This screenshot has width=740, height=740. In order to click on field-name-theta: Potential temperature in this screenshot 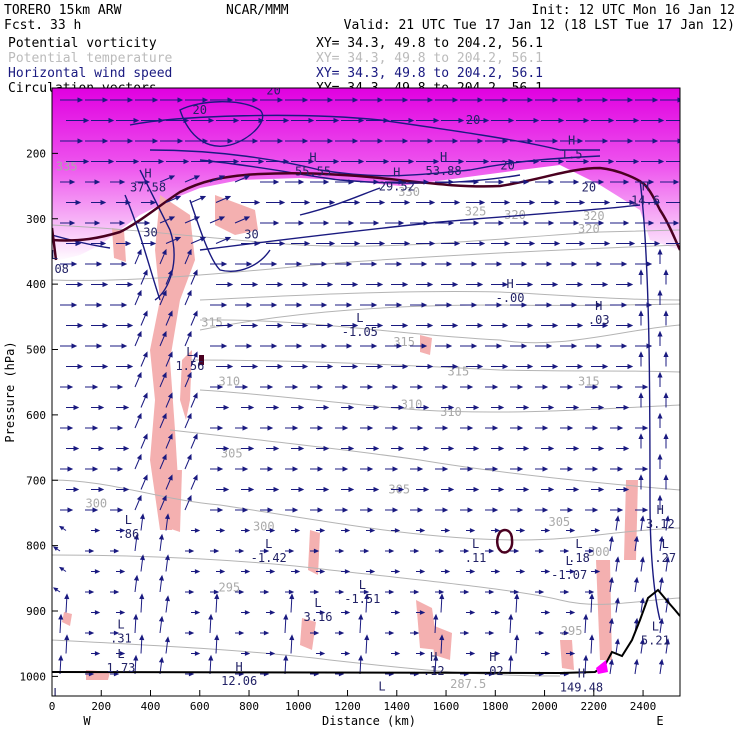, I will do `click(90, 58)`.